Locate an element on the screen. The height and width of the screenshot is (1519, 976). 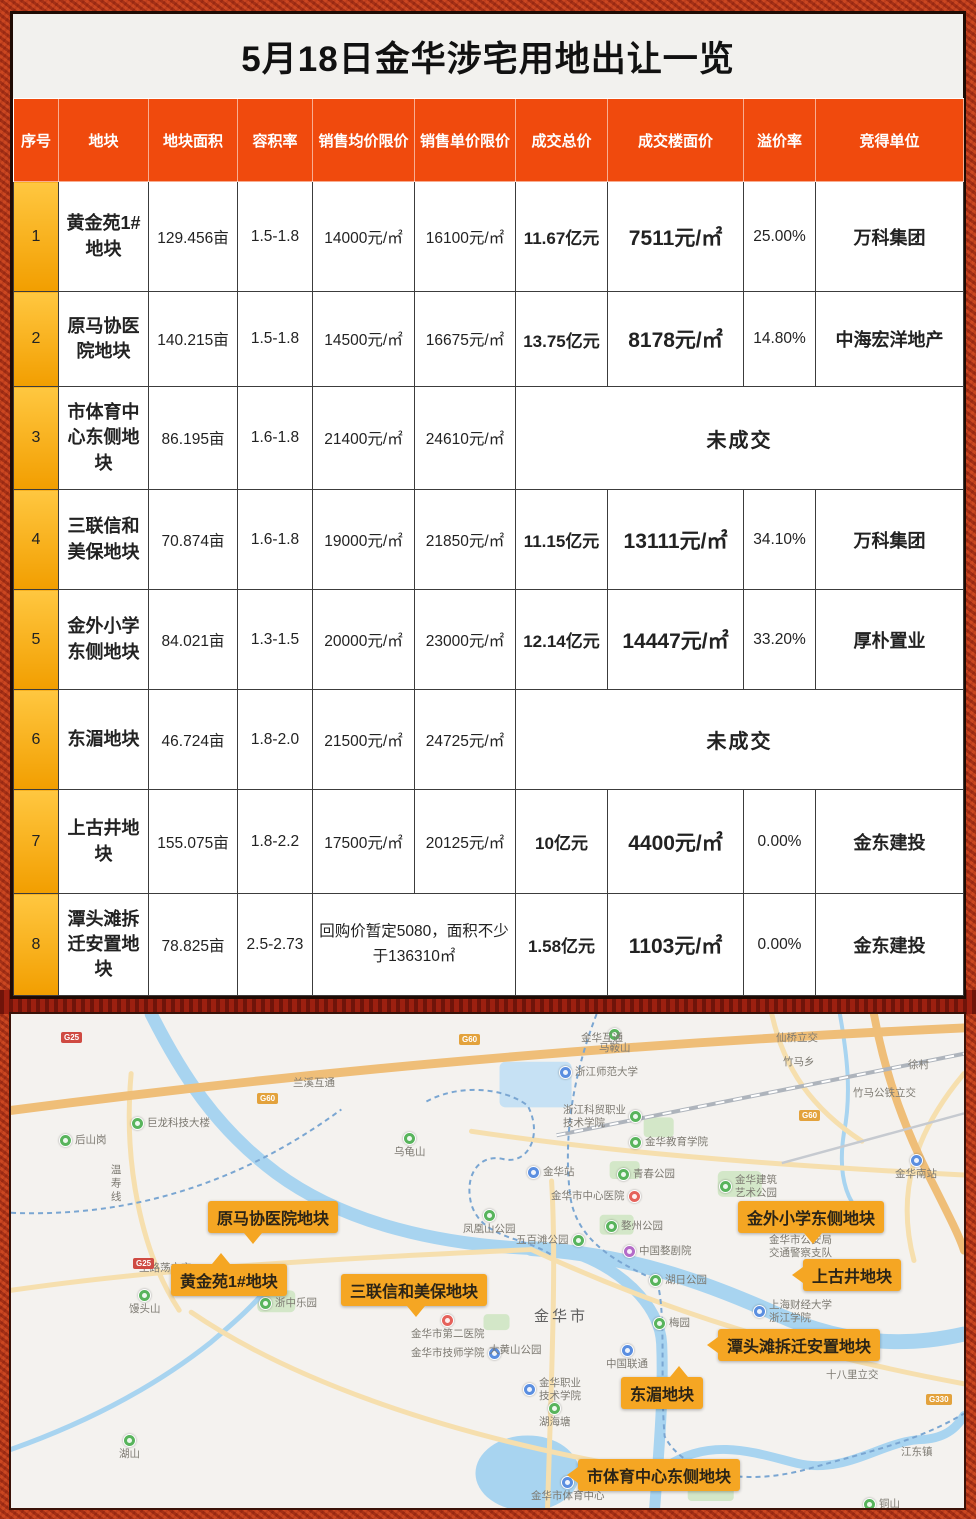
plot-location-callout: 金外小学东侧地块 is located at coordinates (811, 1222).